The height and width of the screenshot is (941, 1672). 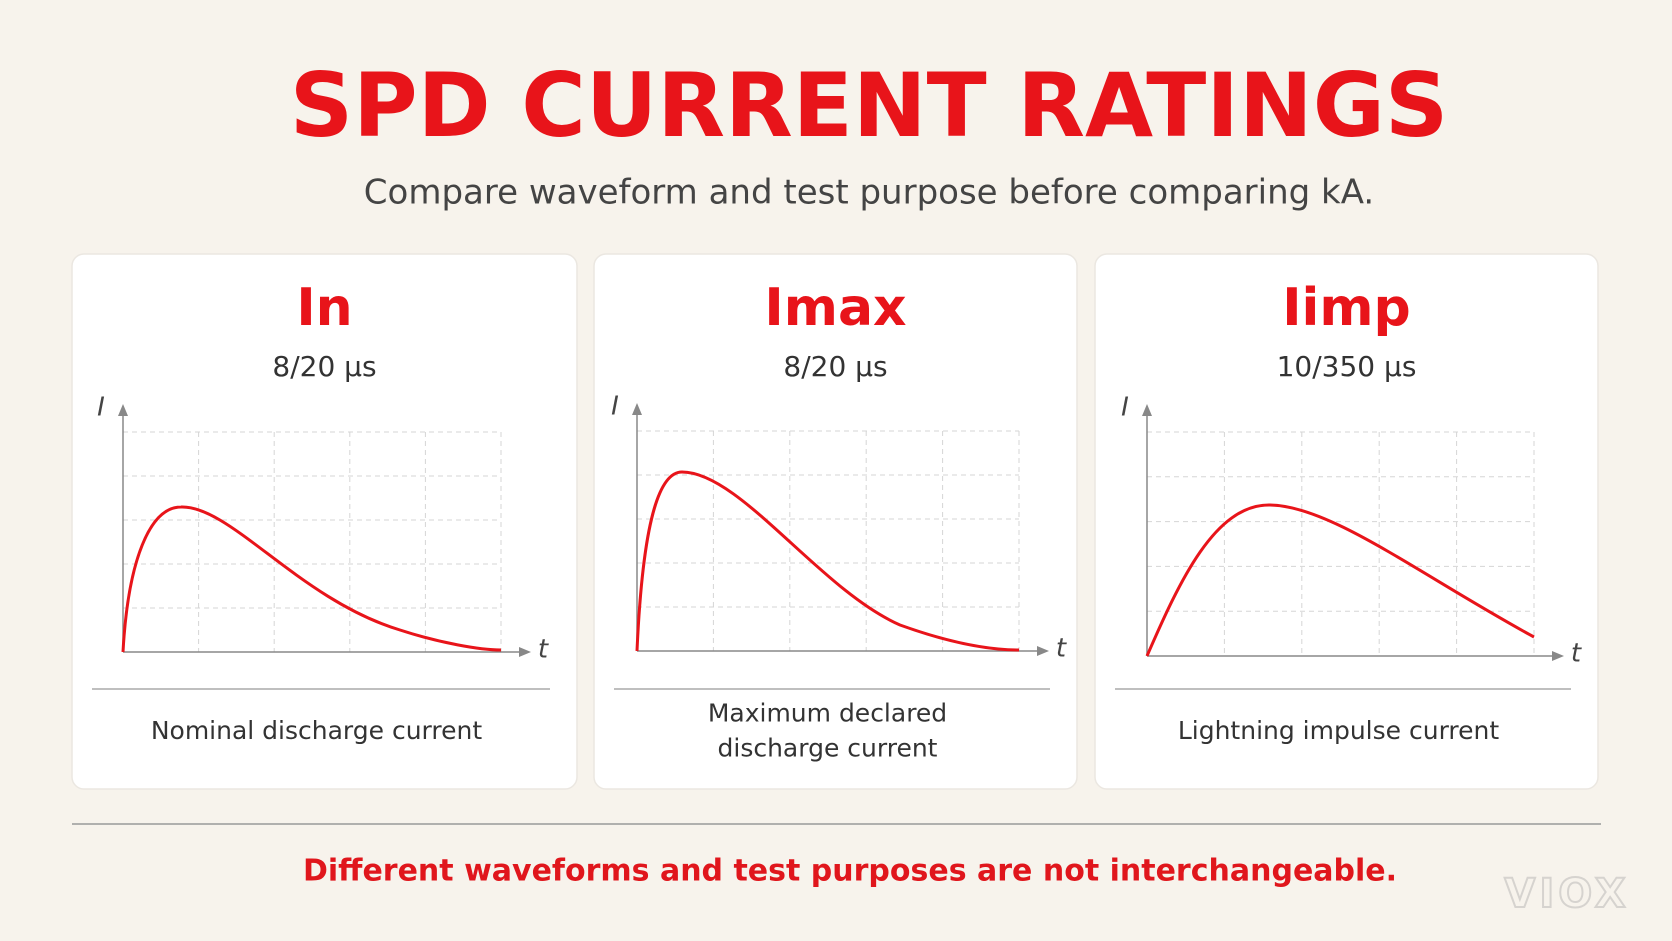 I want to click on title: SPD CURRENT RATINGS, so click(x=869, y=105).